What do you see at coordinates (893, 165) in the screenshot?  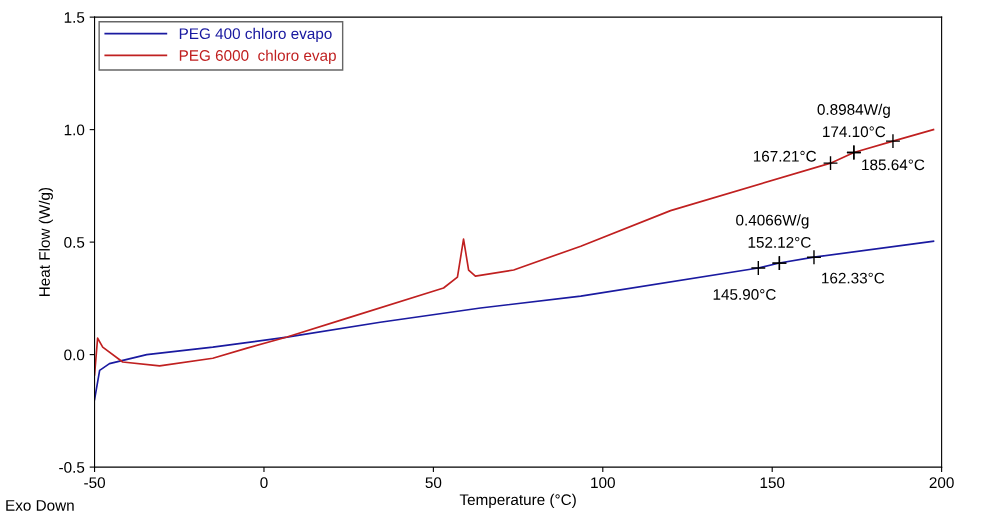 I see `annotation: 185.64°C` at bounding box center [893, 165].